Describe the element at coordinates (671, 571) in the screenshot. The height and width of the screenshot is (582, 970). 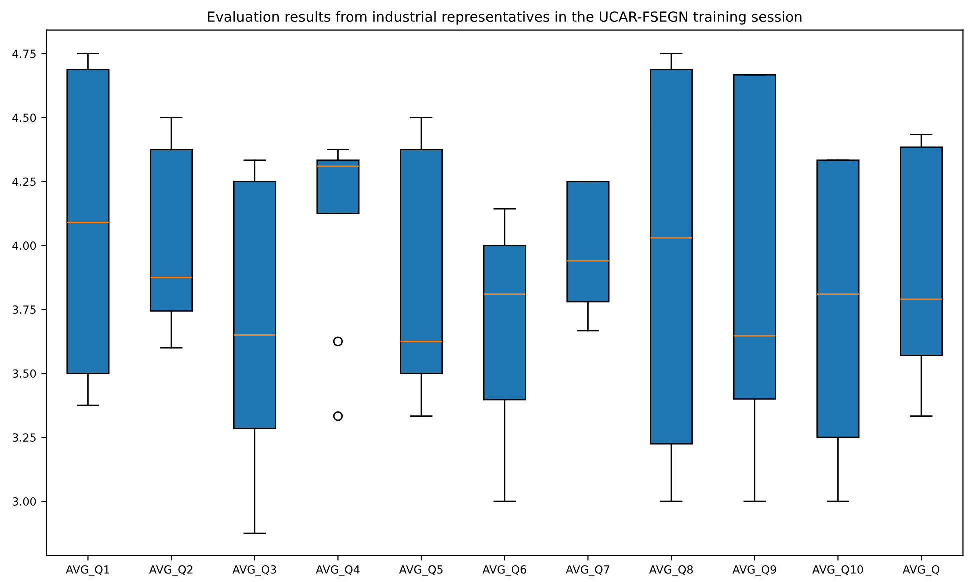
I see `x-tick-label: AVG_Q8` at that location.